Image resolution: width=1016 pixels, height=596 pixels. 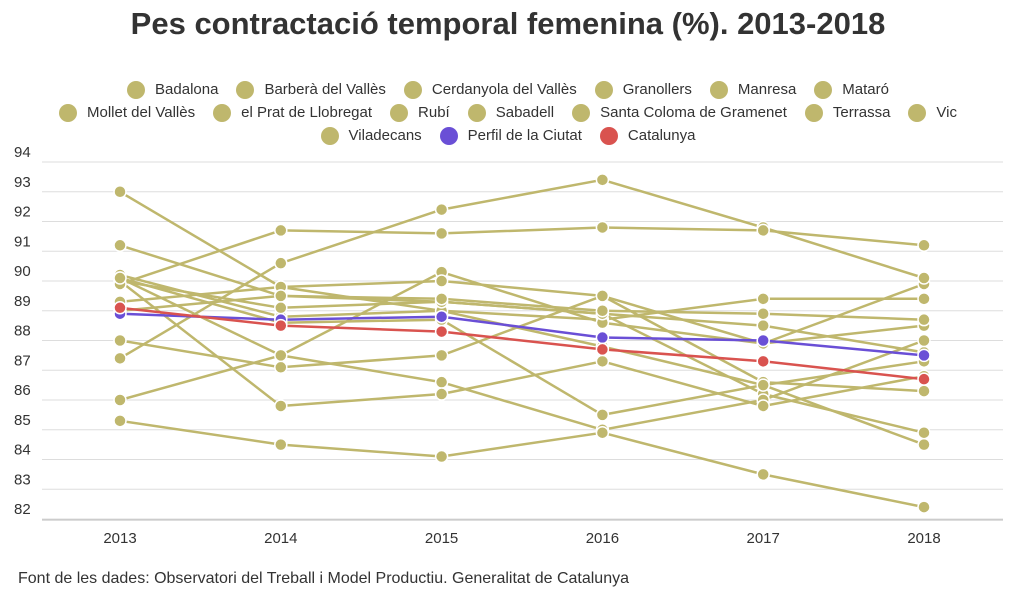 What do you see at coordinates (22, 152) in the screenshot?
I see `y-tick-label: 94` at bounding box center [22, 152].